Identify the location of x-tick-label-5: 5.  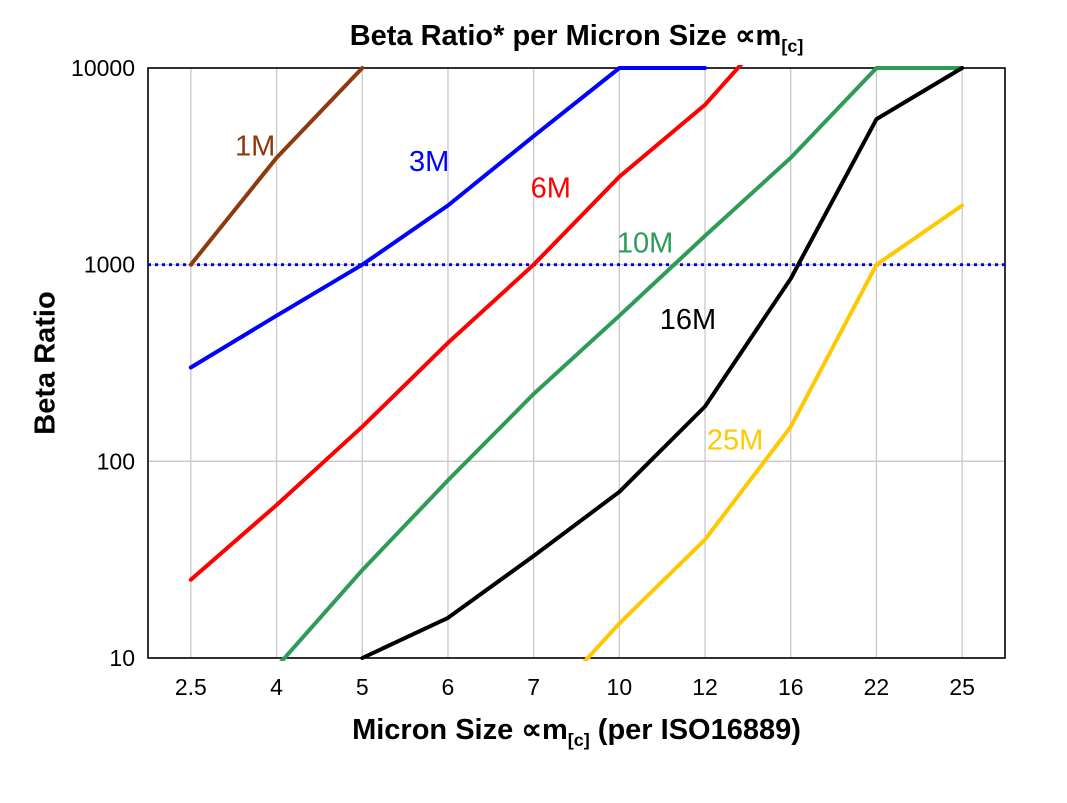
(362, 687).